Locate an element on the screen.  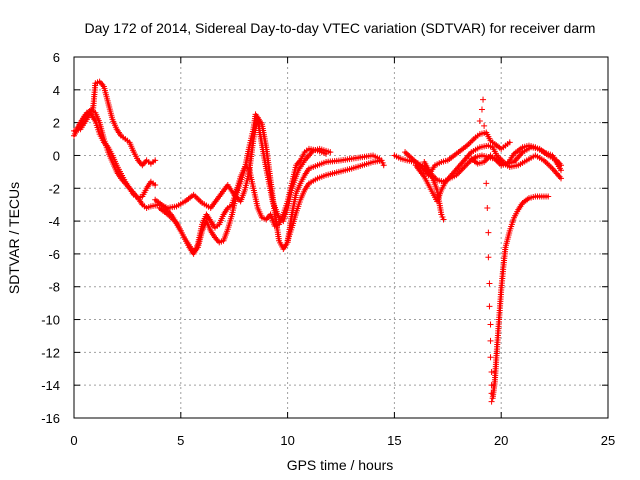
series-trace-c is located at coordinates (117, 154).